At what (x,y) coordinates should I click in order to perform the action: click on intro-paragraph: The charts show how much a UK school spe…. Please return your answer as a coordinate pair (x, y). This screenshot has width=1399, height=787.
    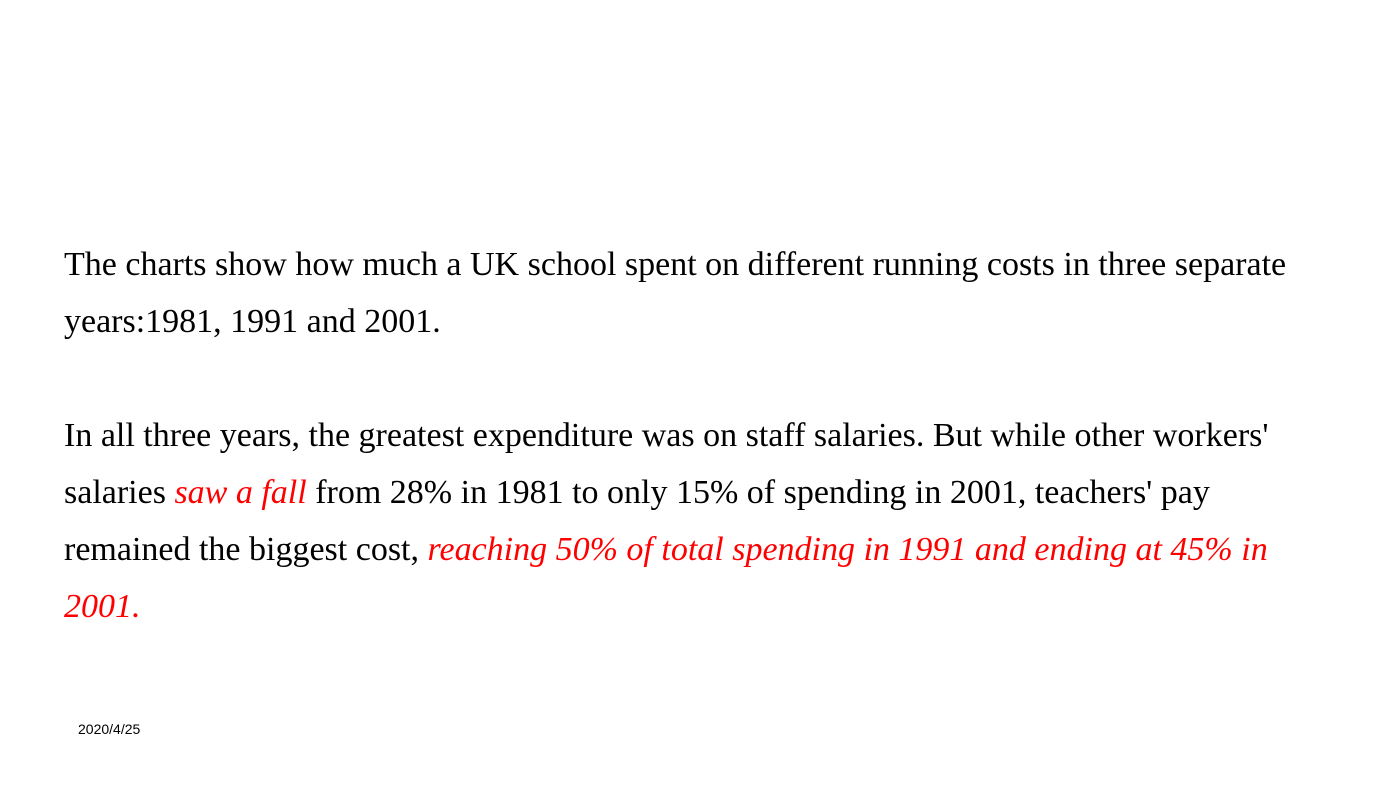
    Looking at the image, I should click on (675, 293).